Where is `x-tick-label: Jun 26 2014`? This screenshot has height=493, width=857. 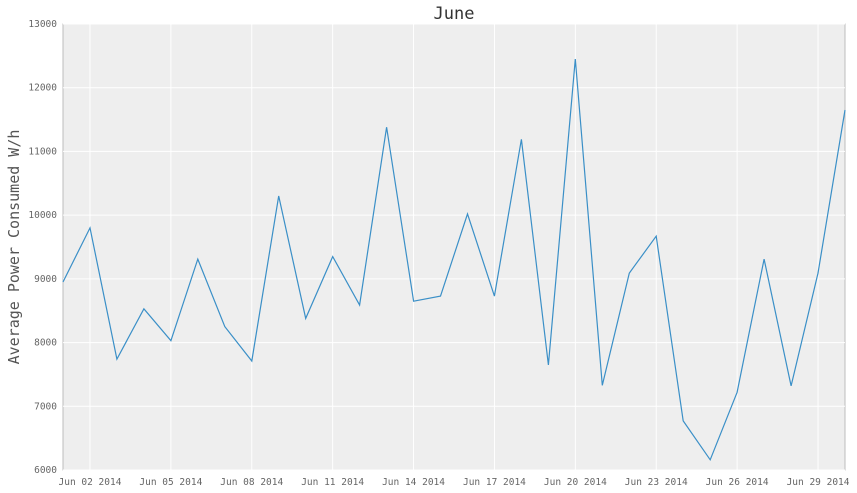 x-tick-label: Jun 26 2014 is located at coordinates (737, 482).